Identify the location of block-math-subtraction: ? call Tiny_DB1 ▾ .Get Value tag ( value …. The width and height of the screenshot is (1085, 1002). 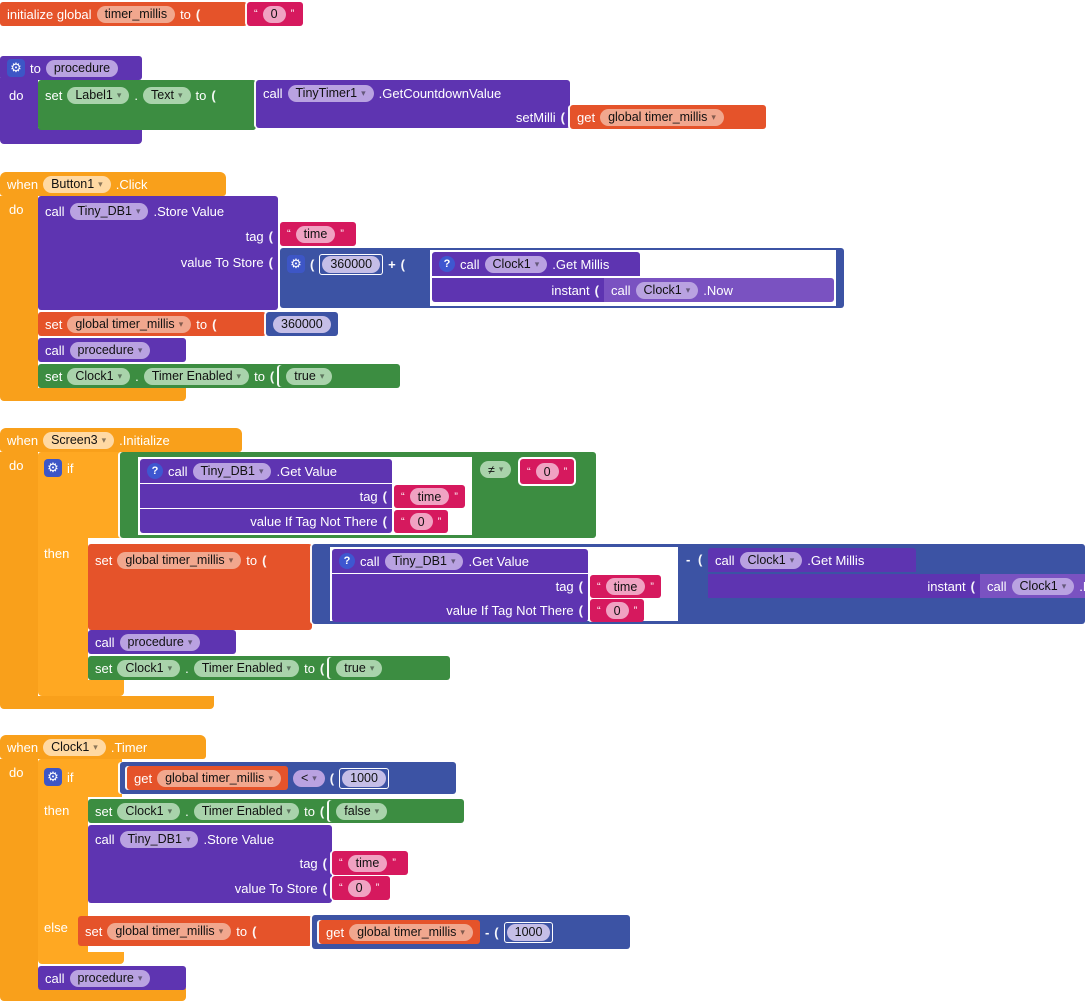
(698, 584).